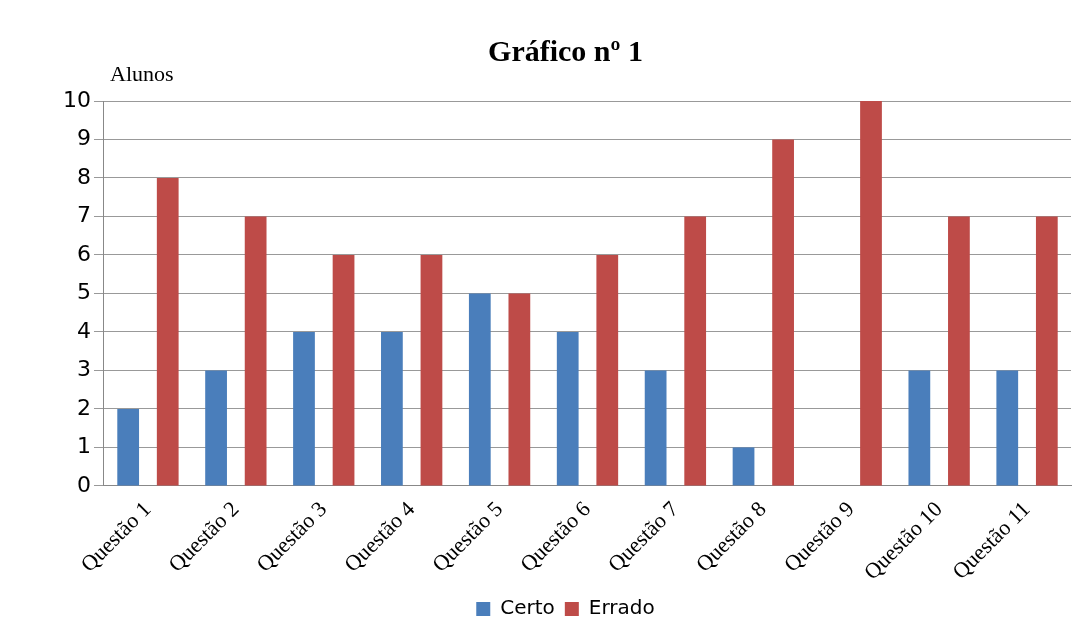  I want to click on y-tick-label: 8, so click(83, 176).